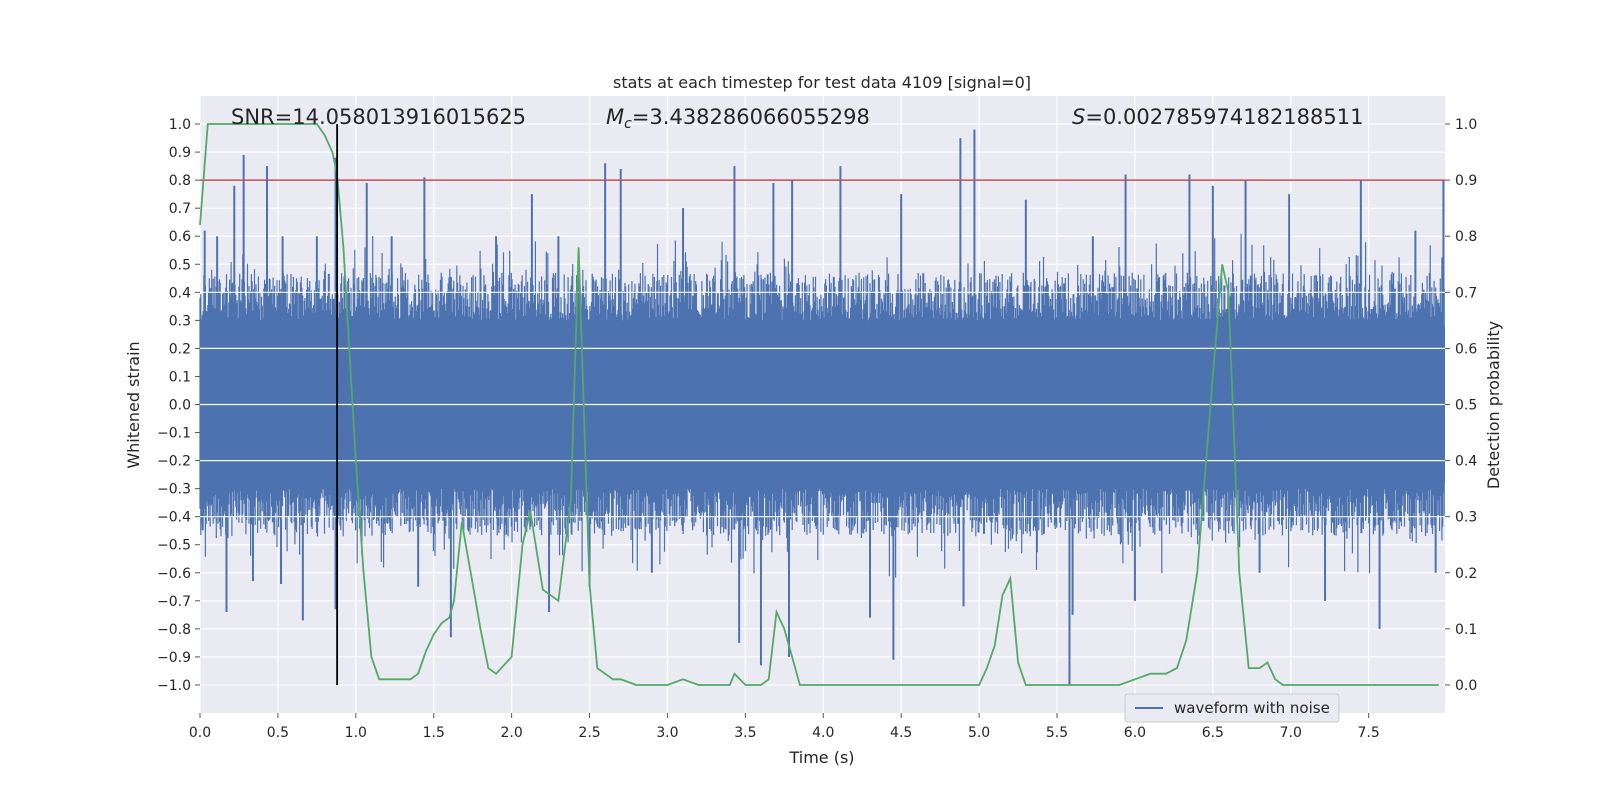  I want to click on y2-tick-label: 0.5, so click(1466, 406).